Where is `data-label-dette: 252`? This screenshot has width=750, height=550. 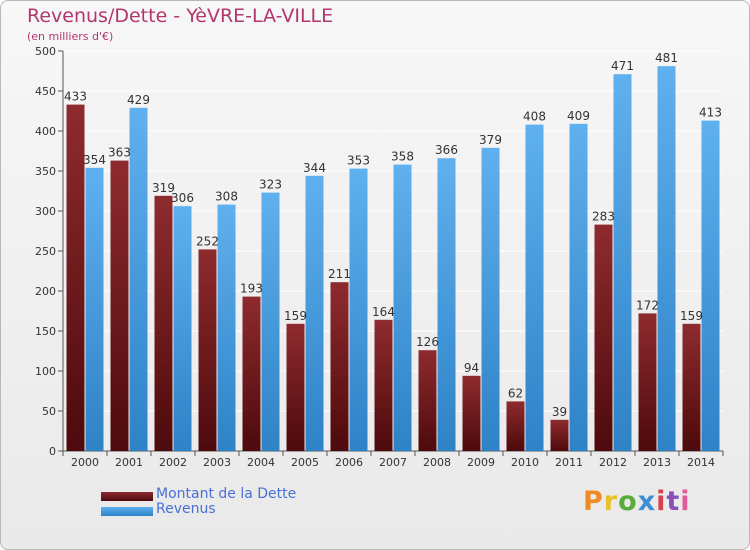
data-label-dette: 252 is located at coordinates (207, 241).